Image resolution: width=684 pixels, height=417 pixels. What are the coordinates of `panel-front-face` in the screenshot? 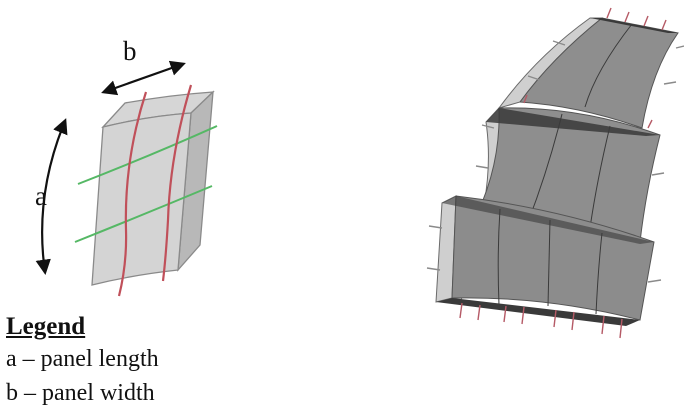 It's located at (141, 199).